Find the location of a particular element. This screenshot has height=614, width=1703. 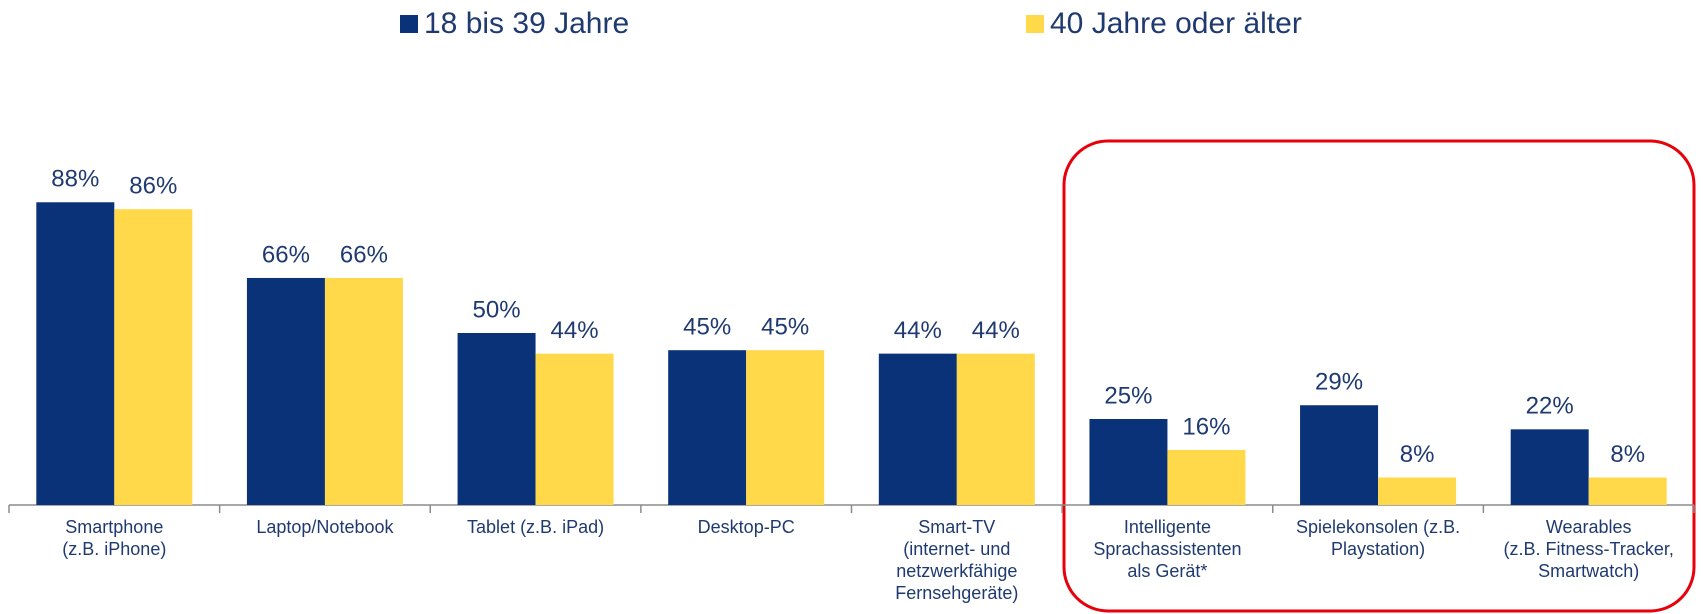

x-tick-label: Smartphone (z.B. iPhone) is located at coordinates (114, 538).